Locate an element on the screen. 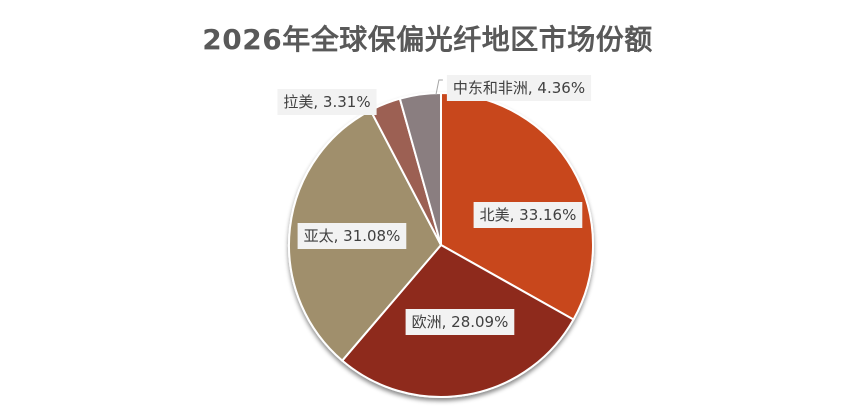 This screenshot has height=418, width=855. slice-label-3: 拉美, 3.31% is located at coordinates (327, 102).